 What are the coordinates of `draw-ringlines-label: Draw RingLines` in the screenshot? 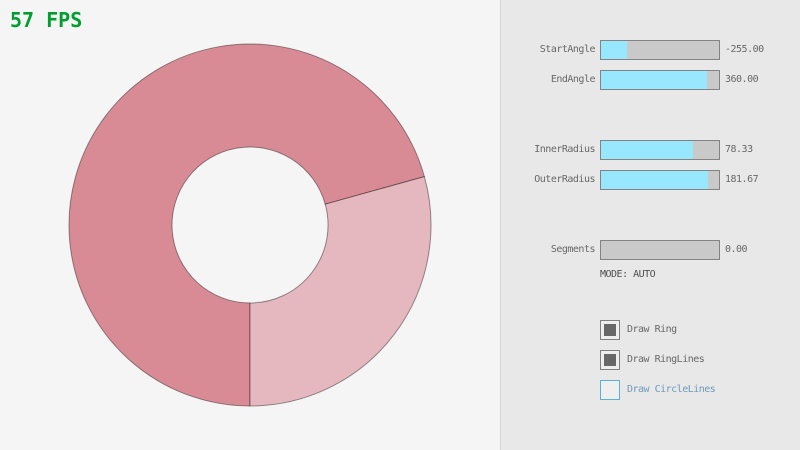 It's located at (666, 359).